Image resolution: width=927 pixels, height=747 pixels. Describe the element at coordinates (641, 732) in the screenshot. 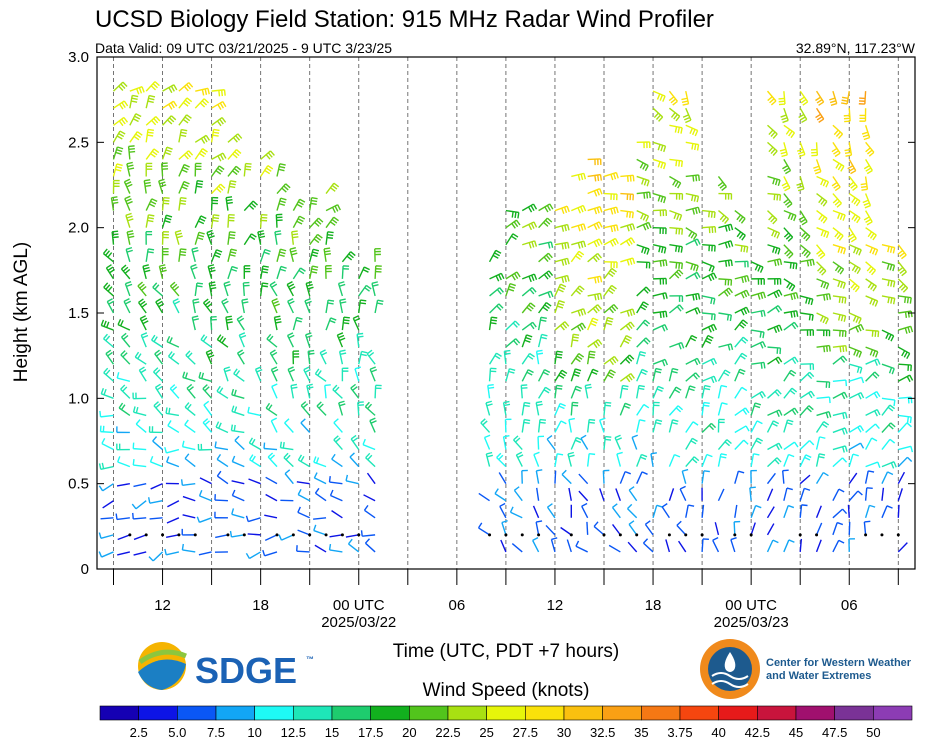

I see `colorbar-label: 35` at that location.